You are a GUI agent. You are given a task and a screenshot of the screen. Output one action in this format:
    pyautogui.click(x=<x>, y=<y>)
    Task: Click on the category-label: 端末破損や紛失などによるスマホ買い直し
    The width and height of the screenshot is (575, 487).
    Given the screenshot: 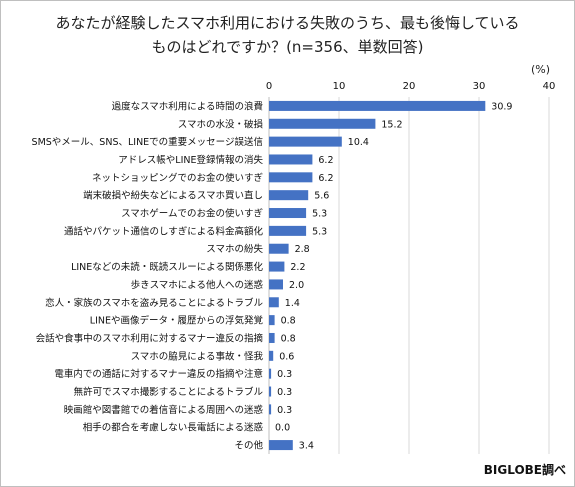 What is the action you would take?
    pyautogui.click(x=173, y=196)
    